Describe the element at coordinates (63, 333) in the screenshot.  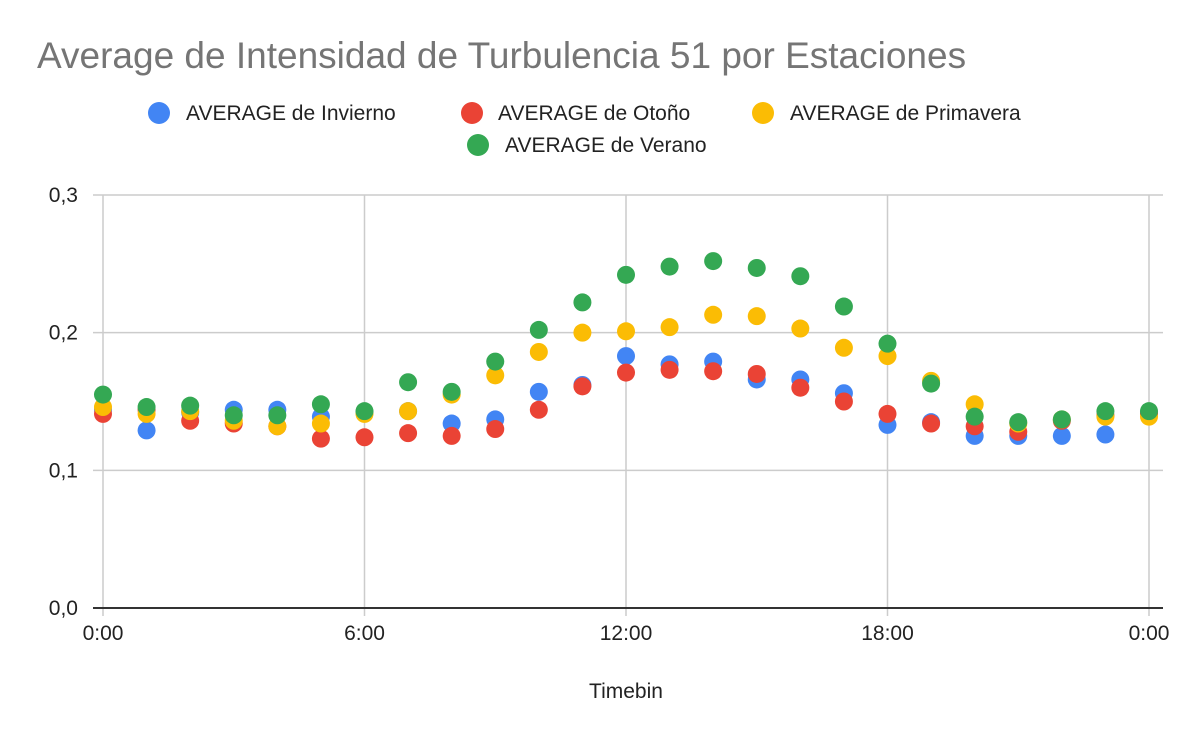
I see `y-tick-label: 0,2` at that location.